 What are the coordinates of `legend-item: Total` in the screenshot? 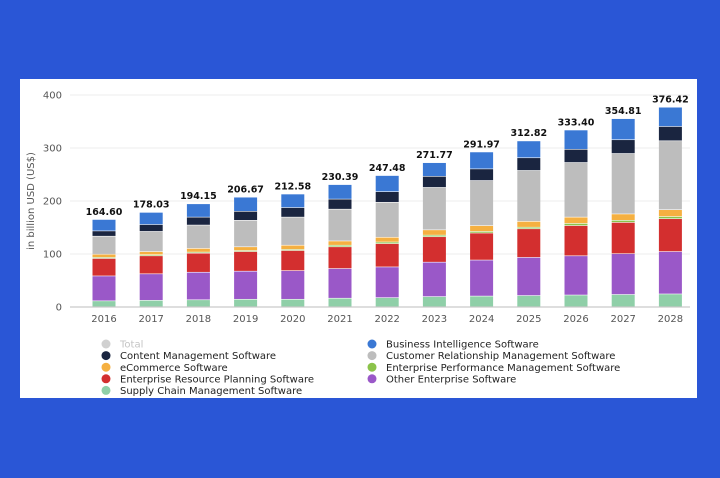 It's located at (122, 345).